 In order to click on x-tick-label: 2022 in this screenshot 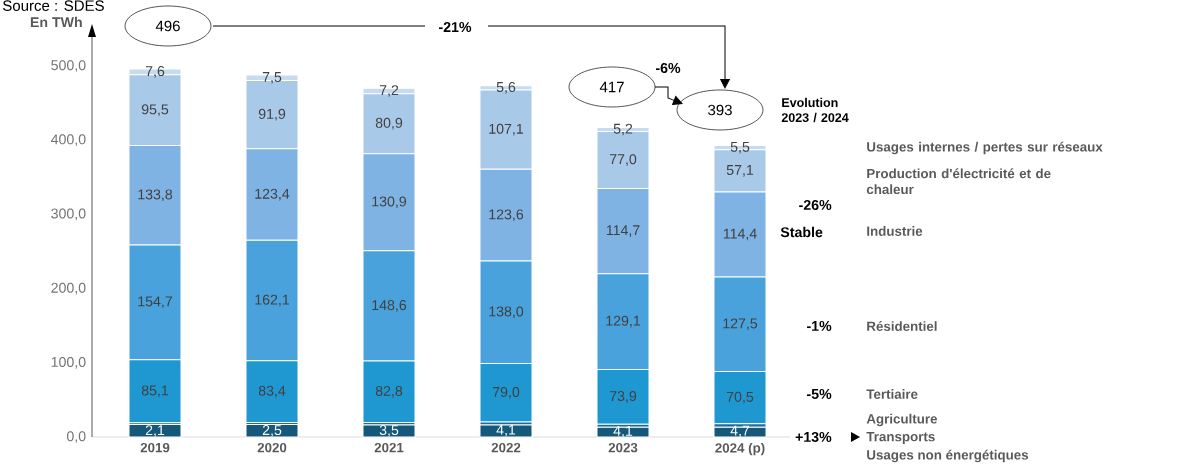, I will do `click(506, 447)`.